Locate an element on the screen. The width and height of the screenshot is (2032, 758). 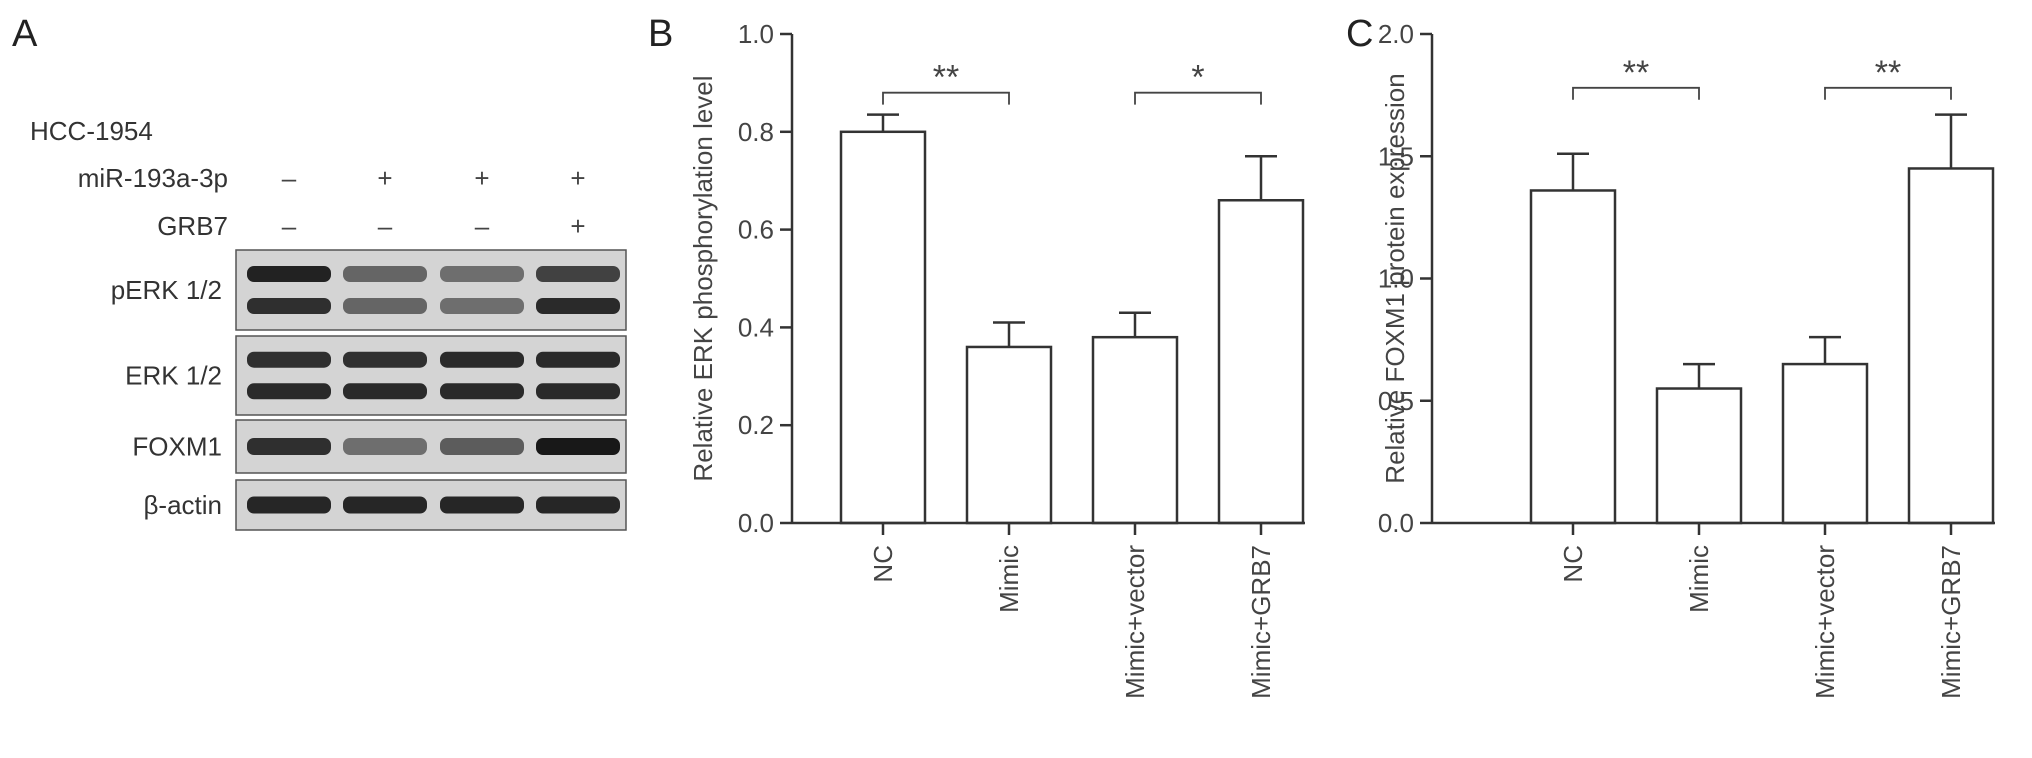
cell-line-label: HCC-1954 is located at coordinates (91, 131).